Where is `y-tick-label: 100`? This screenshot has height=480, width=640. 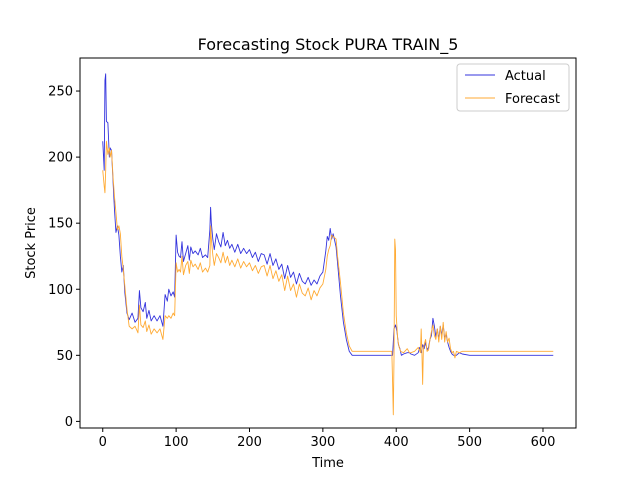
y-tick-label: 100 is located at coordinates (60, 290).